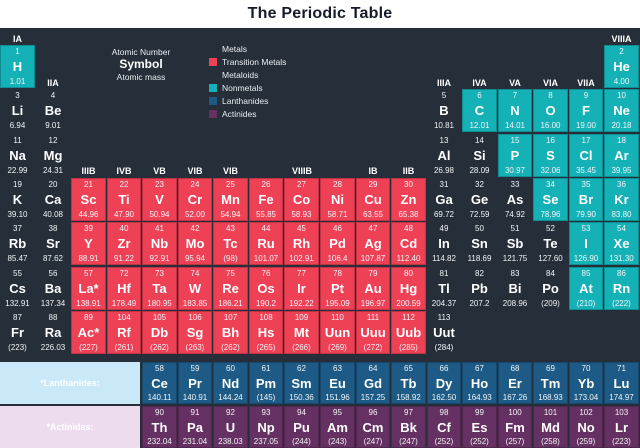 This screenshot has height=448, width=640. What do you see at coordinates (230, 184) in the screenshot?
I see `atomic-number: 25` at bounding box center [230, 184].